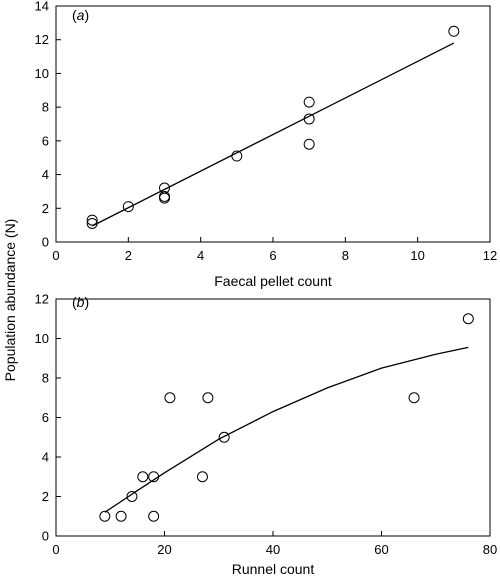 The image size is (500, 577). I want to click on panel-a-x-tick-label: 0, so click(55, 255).